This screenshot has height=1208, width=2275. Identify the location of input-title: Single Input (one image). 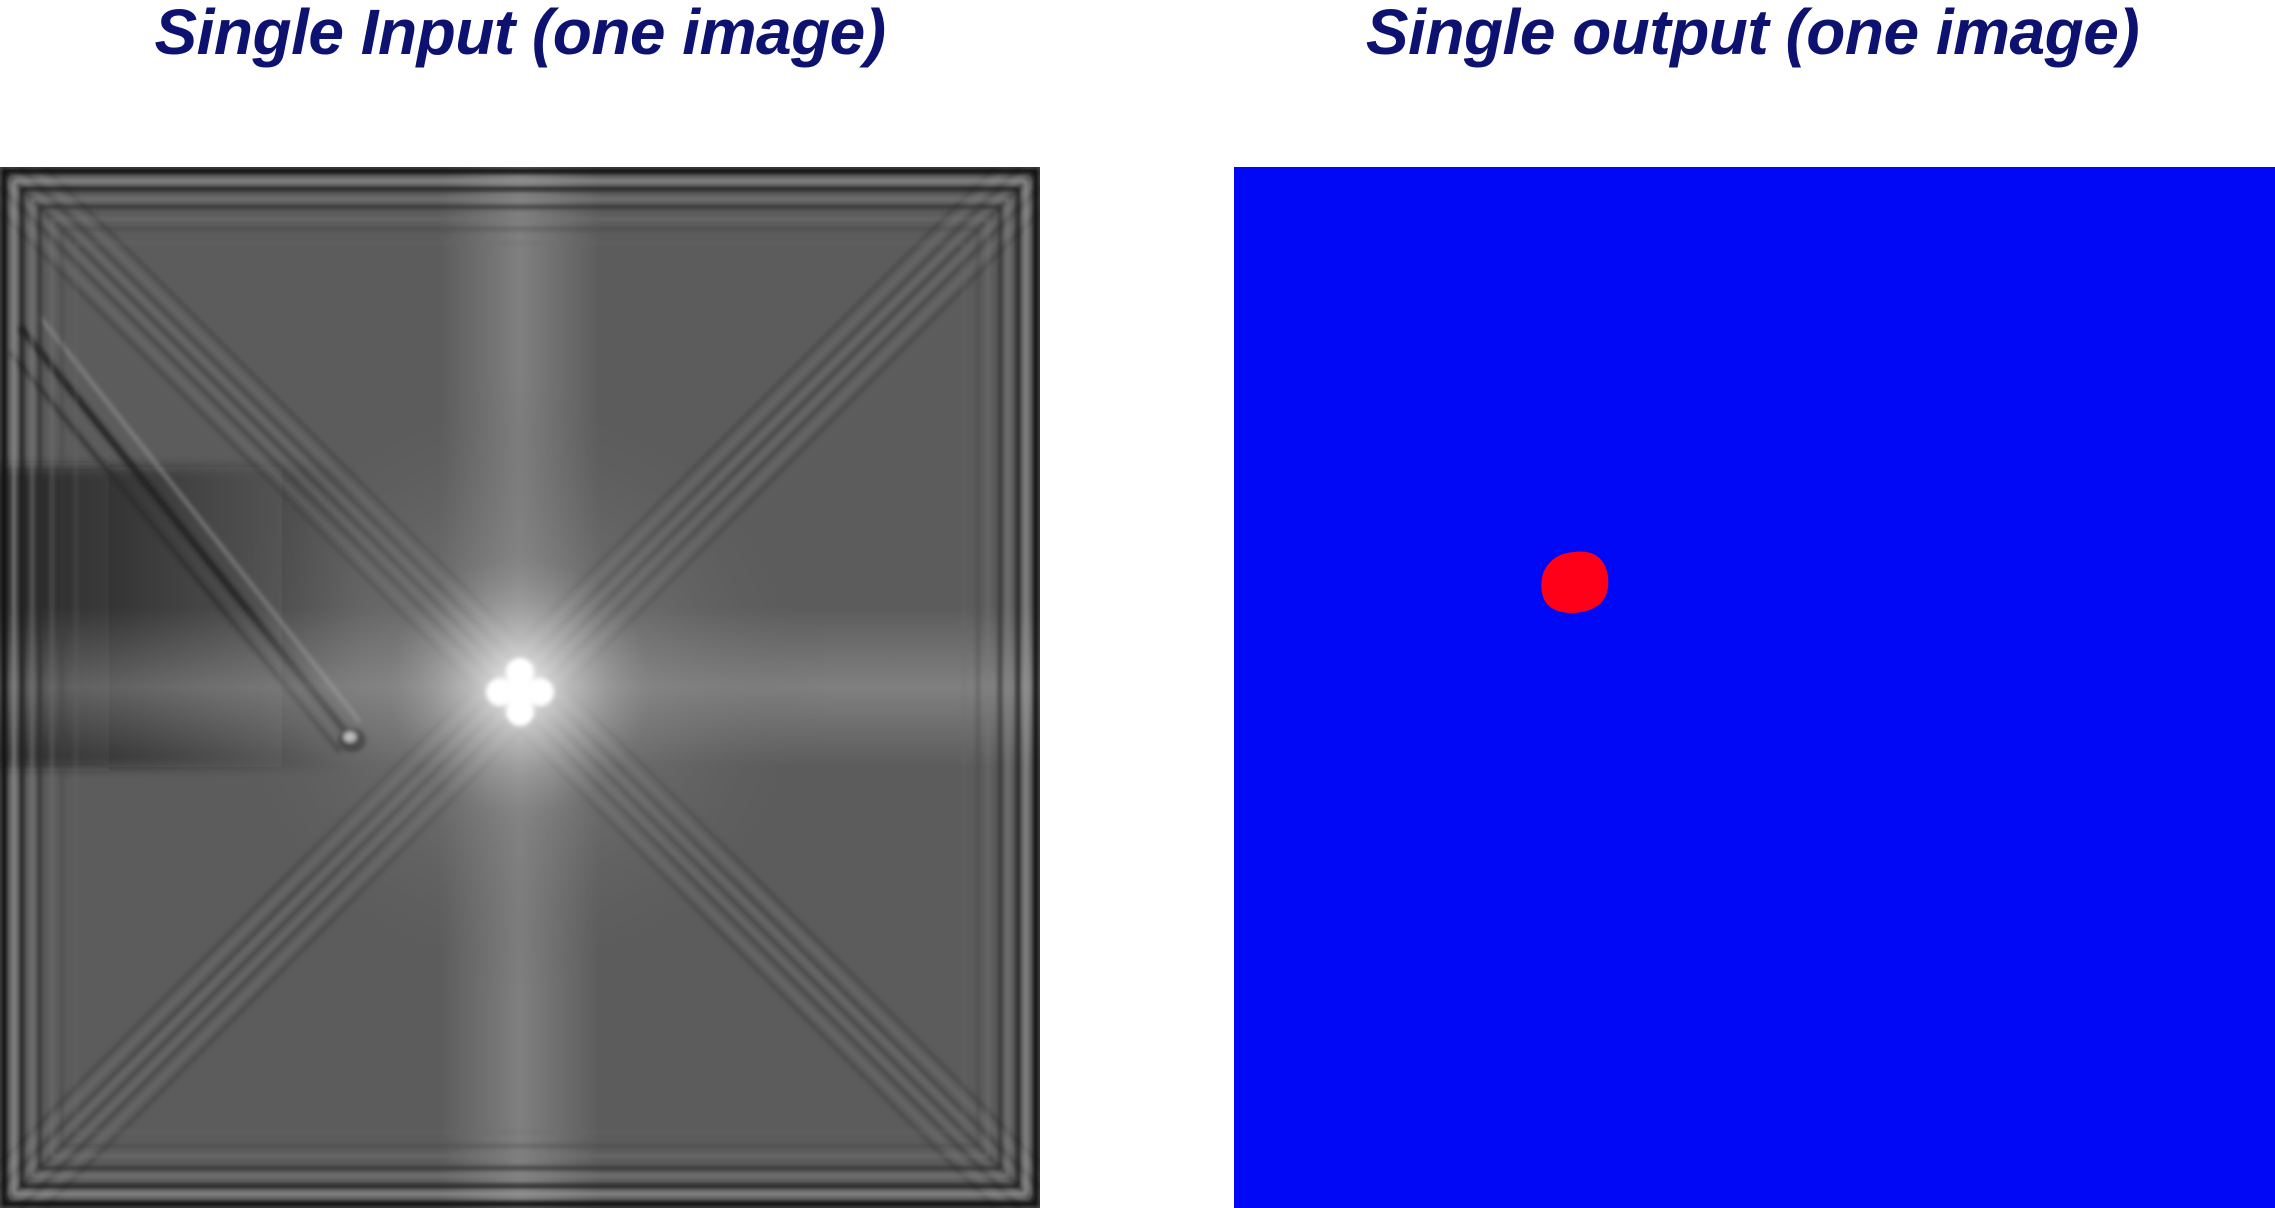
(520, 34).